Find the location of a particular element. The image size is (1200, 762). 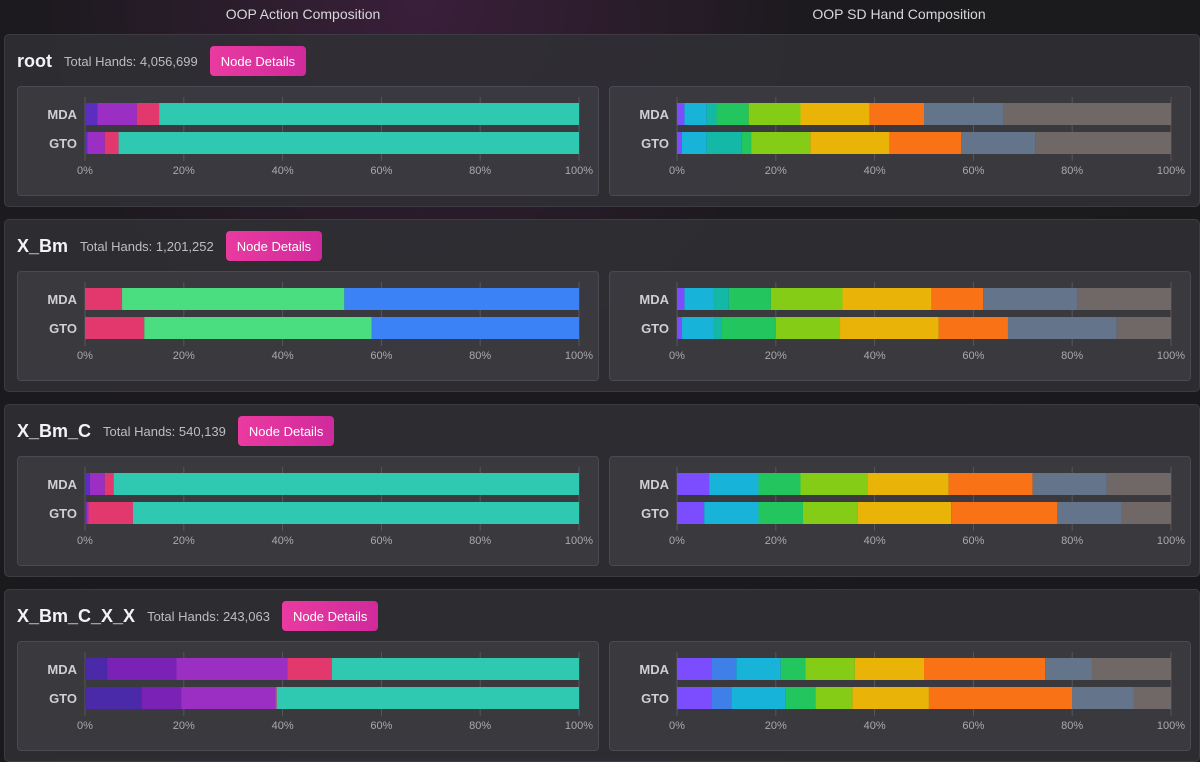

node-name: X_Bm_C is located at coordinates (54, 430).